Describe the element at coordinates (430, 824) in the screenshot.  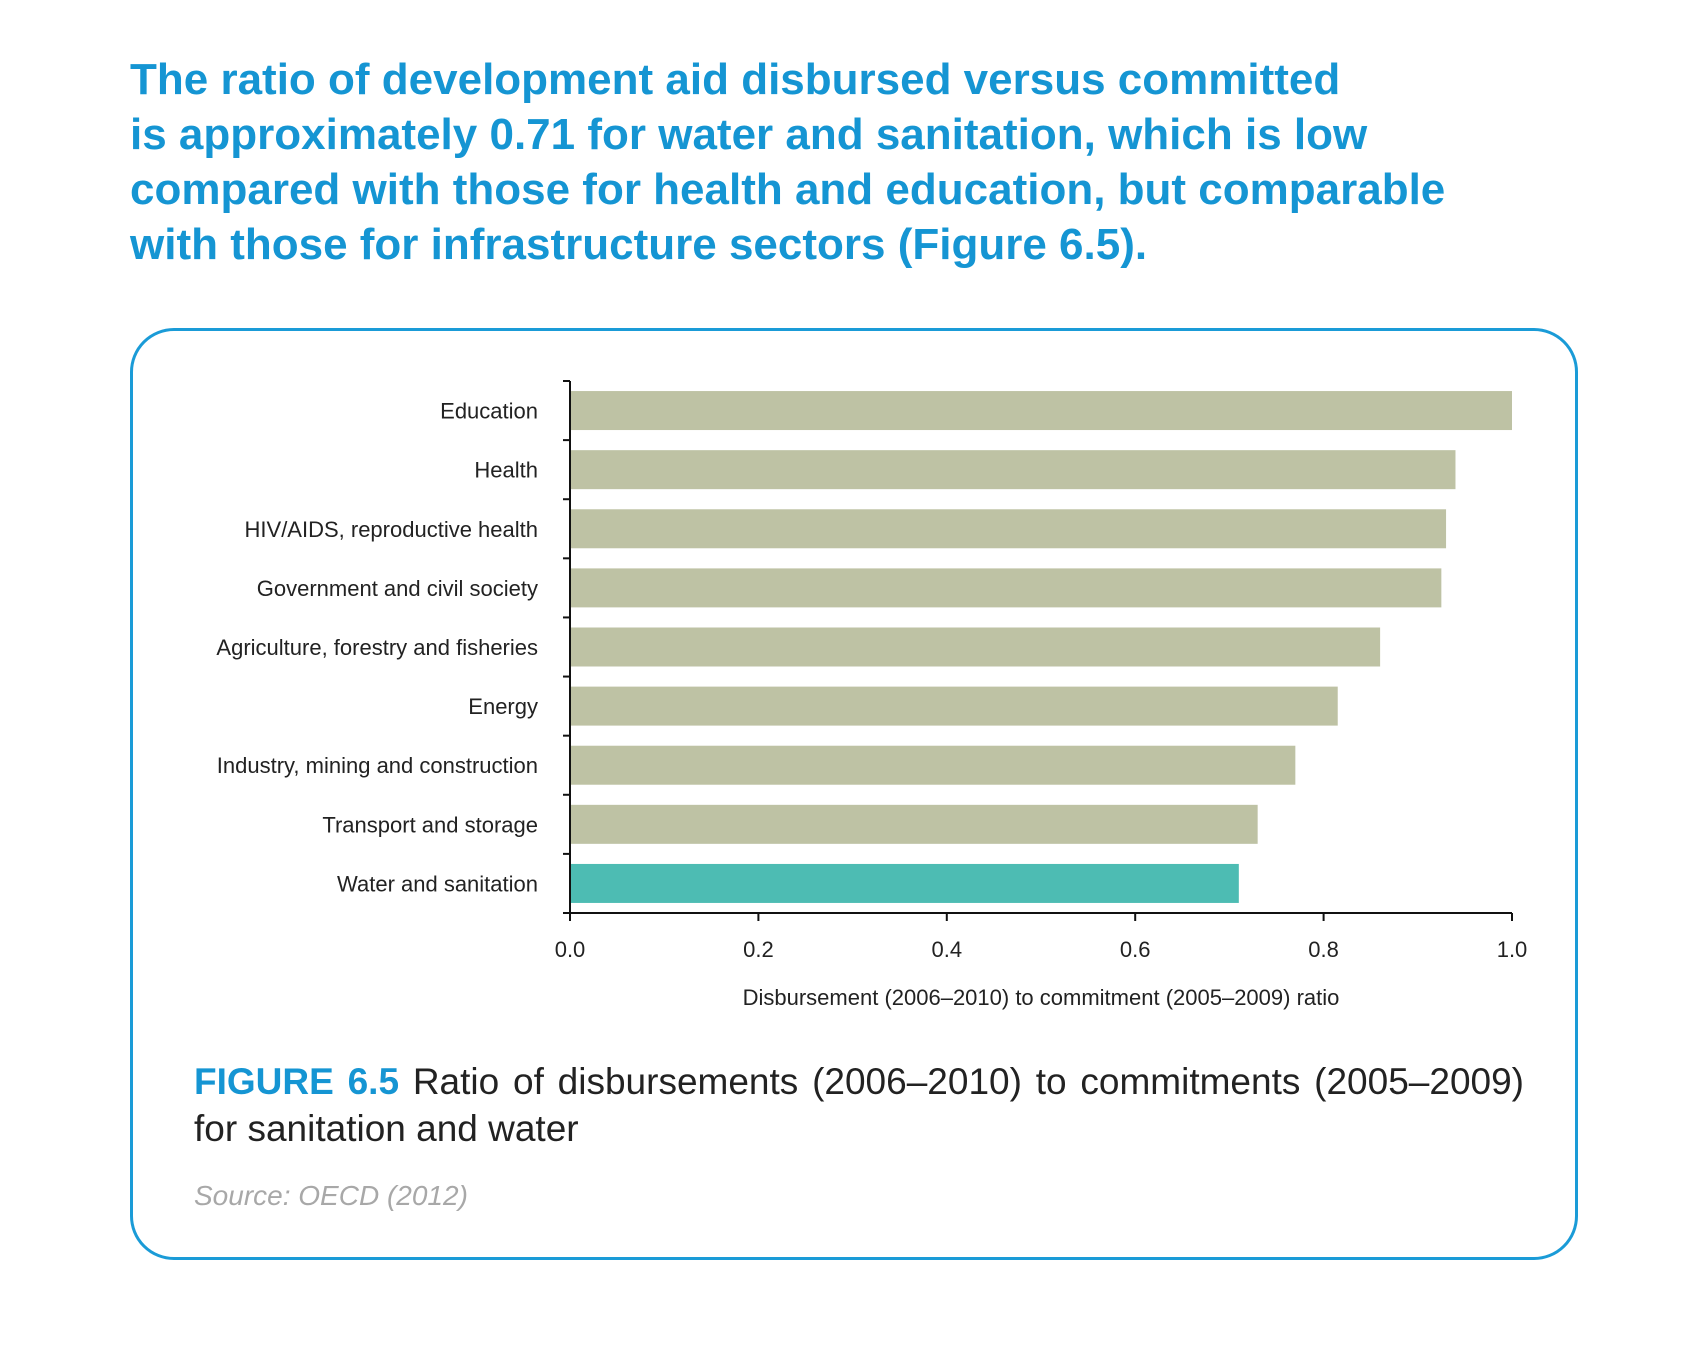
I see `category-label: Transport and storage` at that location.